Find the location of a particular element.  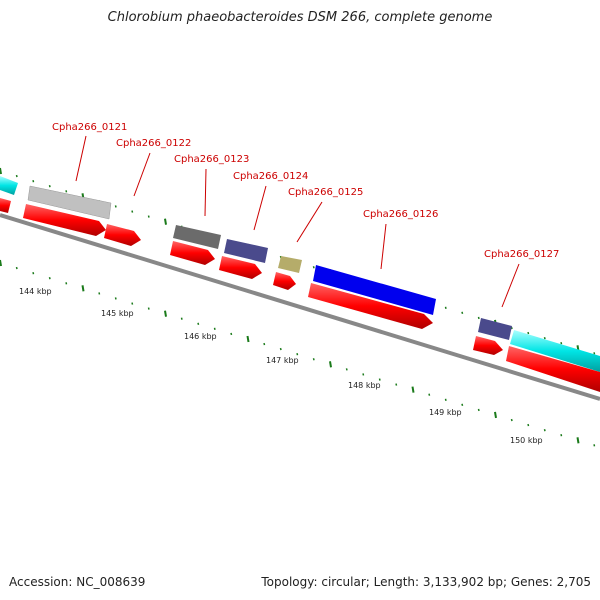

scale-label-149: 149 kbp is located at coordinates (445, 412).